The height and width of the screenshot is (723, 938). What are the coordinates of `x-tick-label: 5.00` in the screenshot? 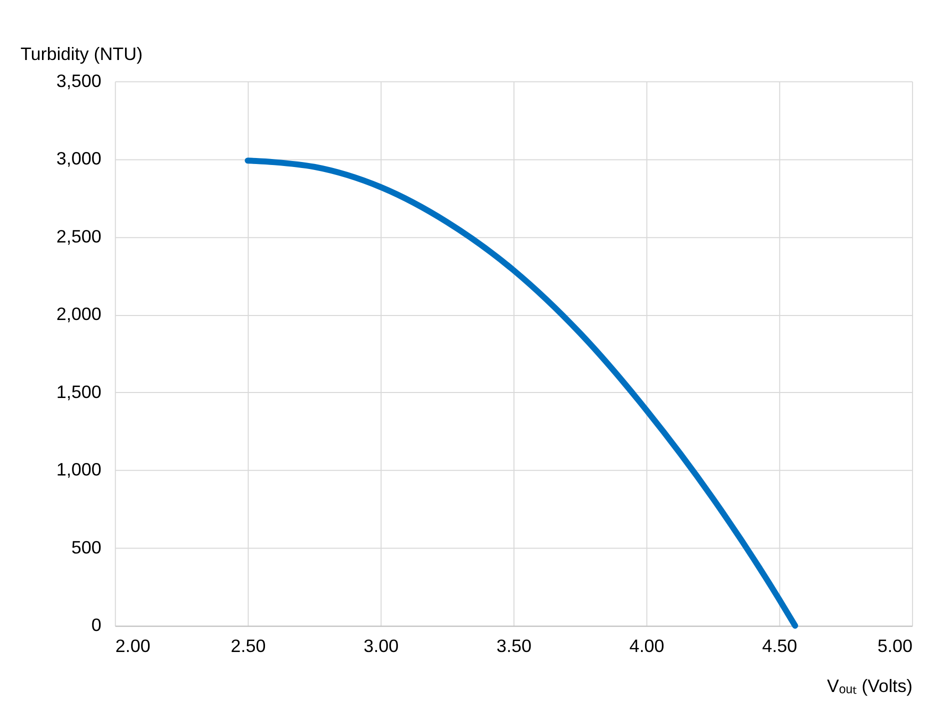 It's located at (895, 646).